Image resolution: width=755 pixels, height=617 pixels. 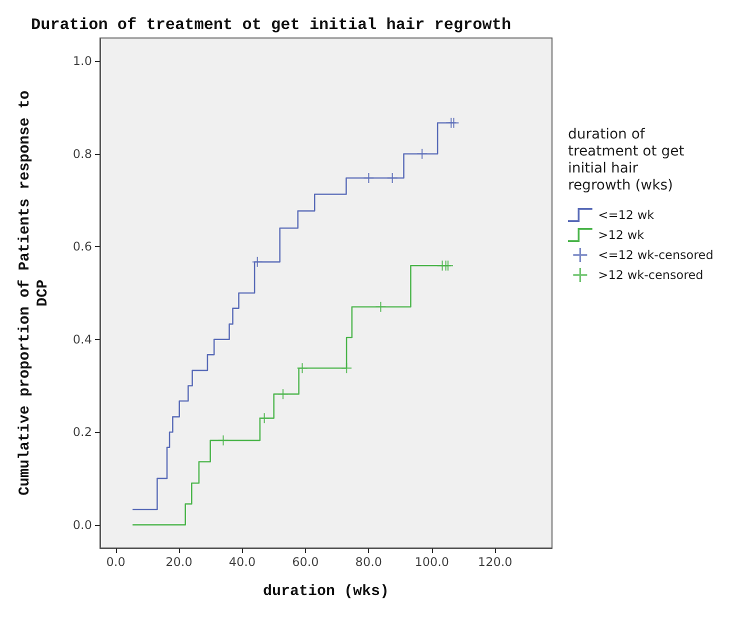 I want to click on y-tick-label: 0.6, so click(x=82, y=247).